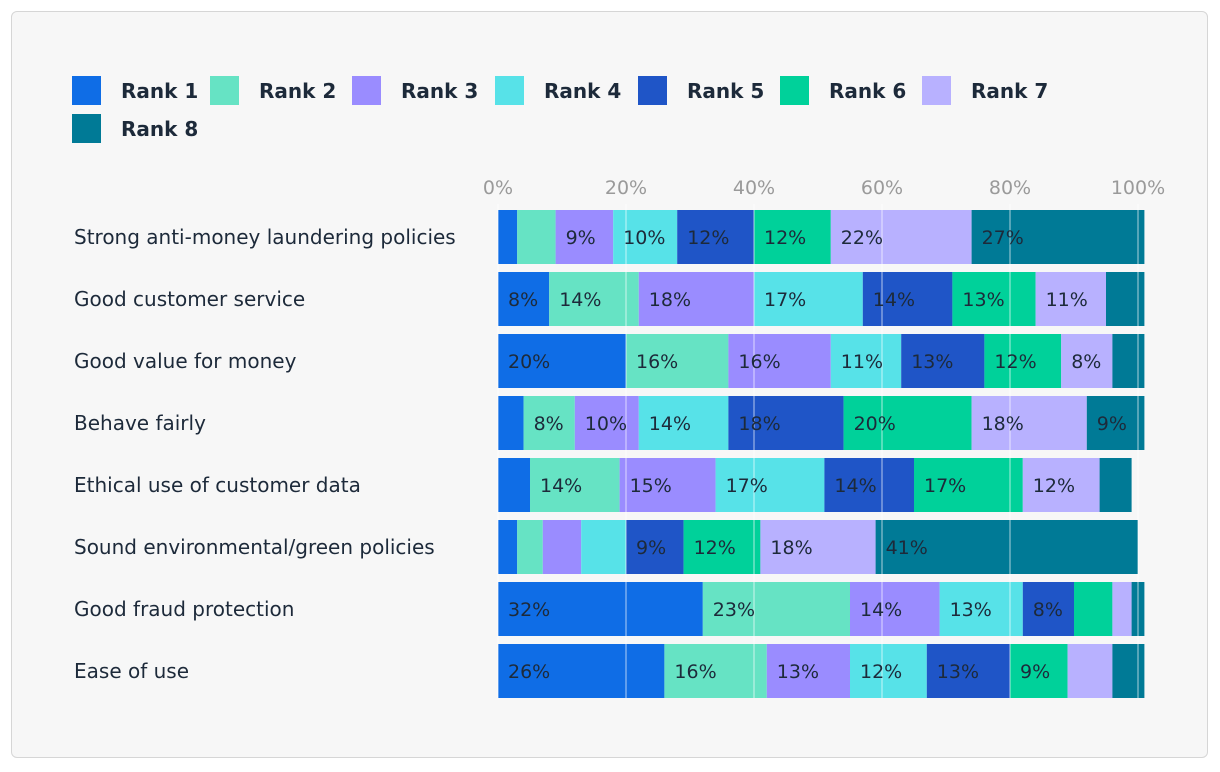  What do you see at coordinates (415, 90) in the screenshot?
I see `legend-item: Rank 3` at bounding box center [415, 90].